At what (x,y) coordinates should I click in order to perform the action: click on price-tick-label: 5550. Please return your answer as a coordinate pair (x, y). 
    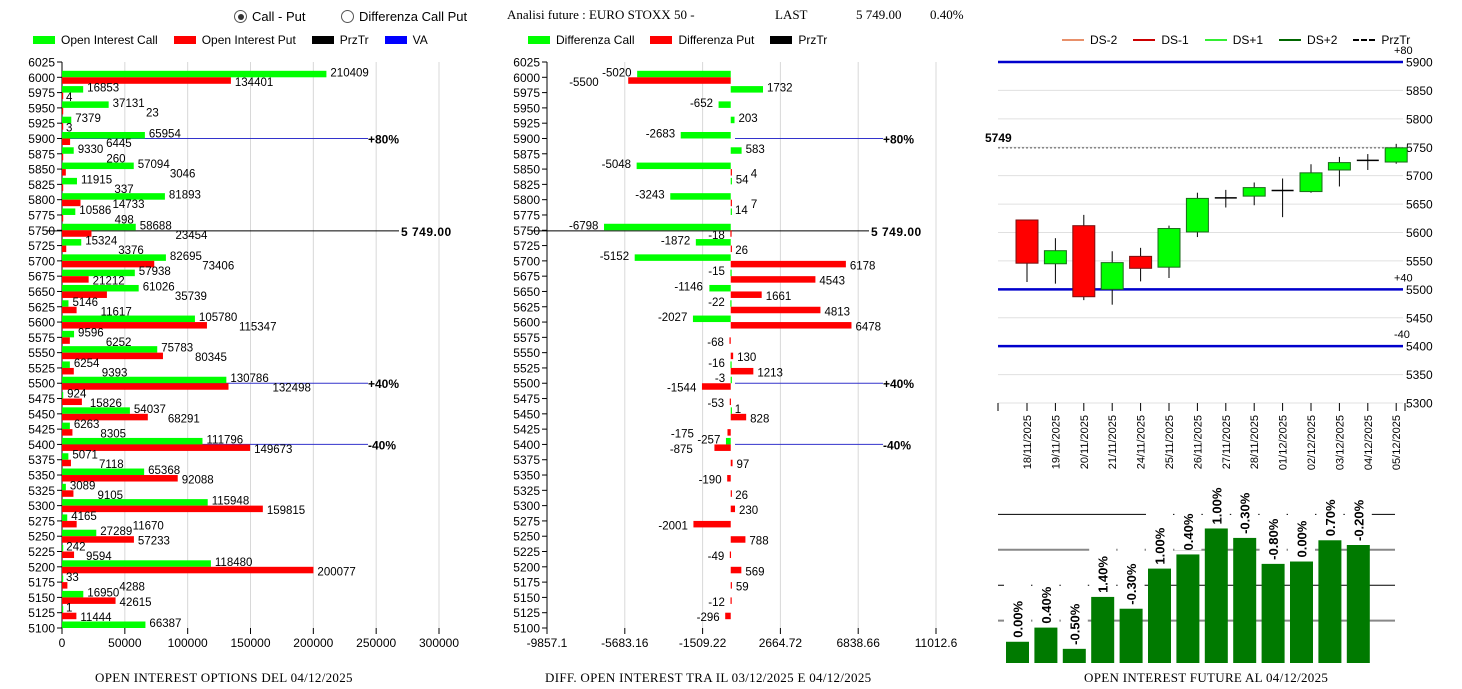
    Looking at the image, I should click on (1419, 261).